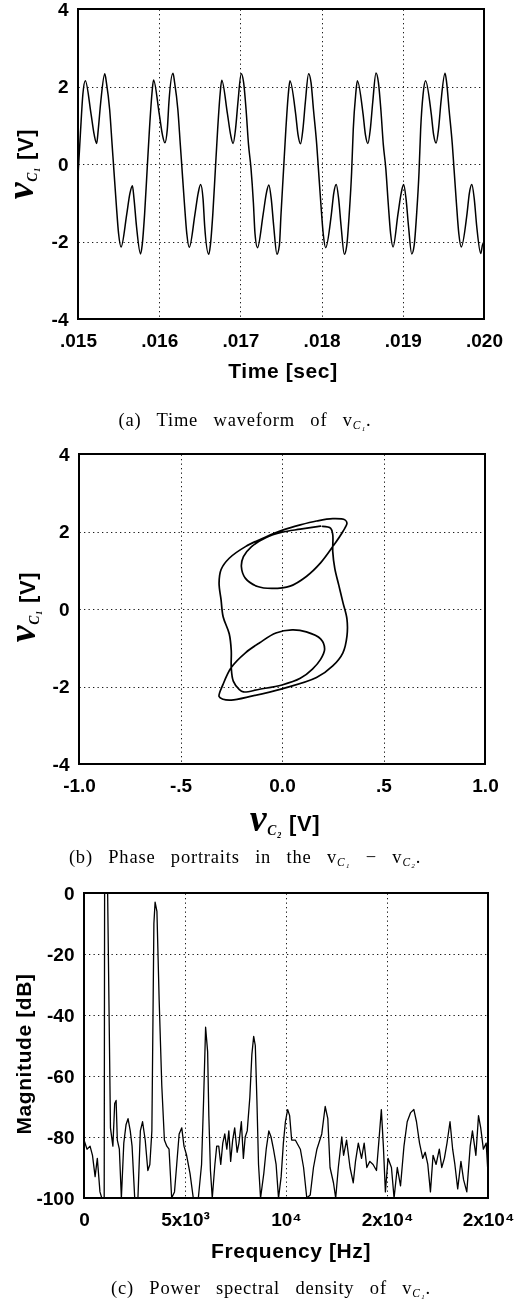 The width and height of the screenshot is (525, 1307). Describe the element at coordinates (322, 340) in the screenshot. I see `x-tick-label: .018` at that location.